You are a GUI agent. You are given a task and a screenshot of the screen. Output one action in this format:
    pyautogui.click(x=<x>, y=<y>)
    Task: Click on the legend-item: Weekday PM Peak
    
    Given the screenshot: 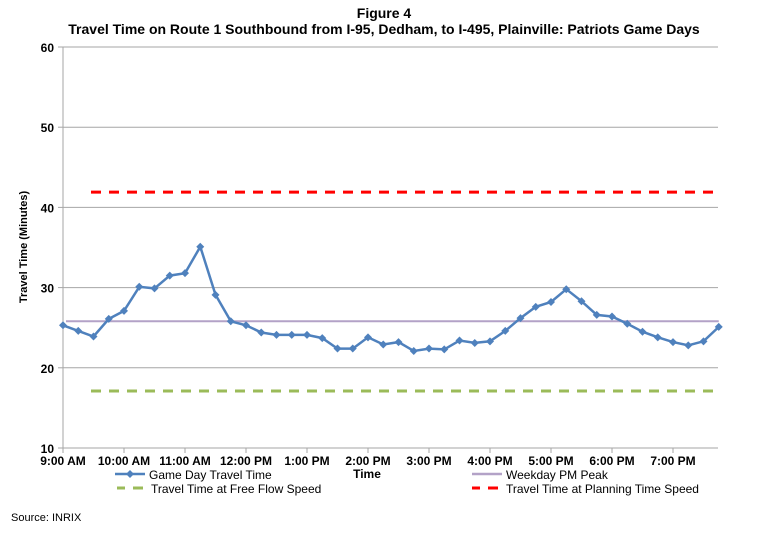 What is the action you would take?
    pyautogui.click(x=540, y=475)
    